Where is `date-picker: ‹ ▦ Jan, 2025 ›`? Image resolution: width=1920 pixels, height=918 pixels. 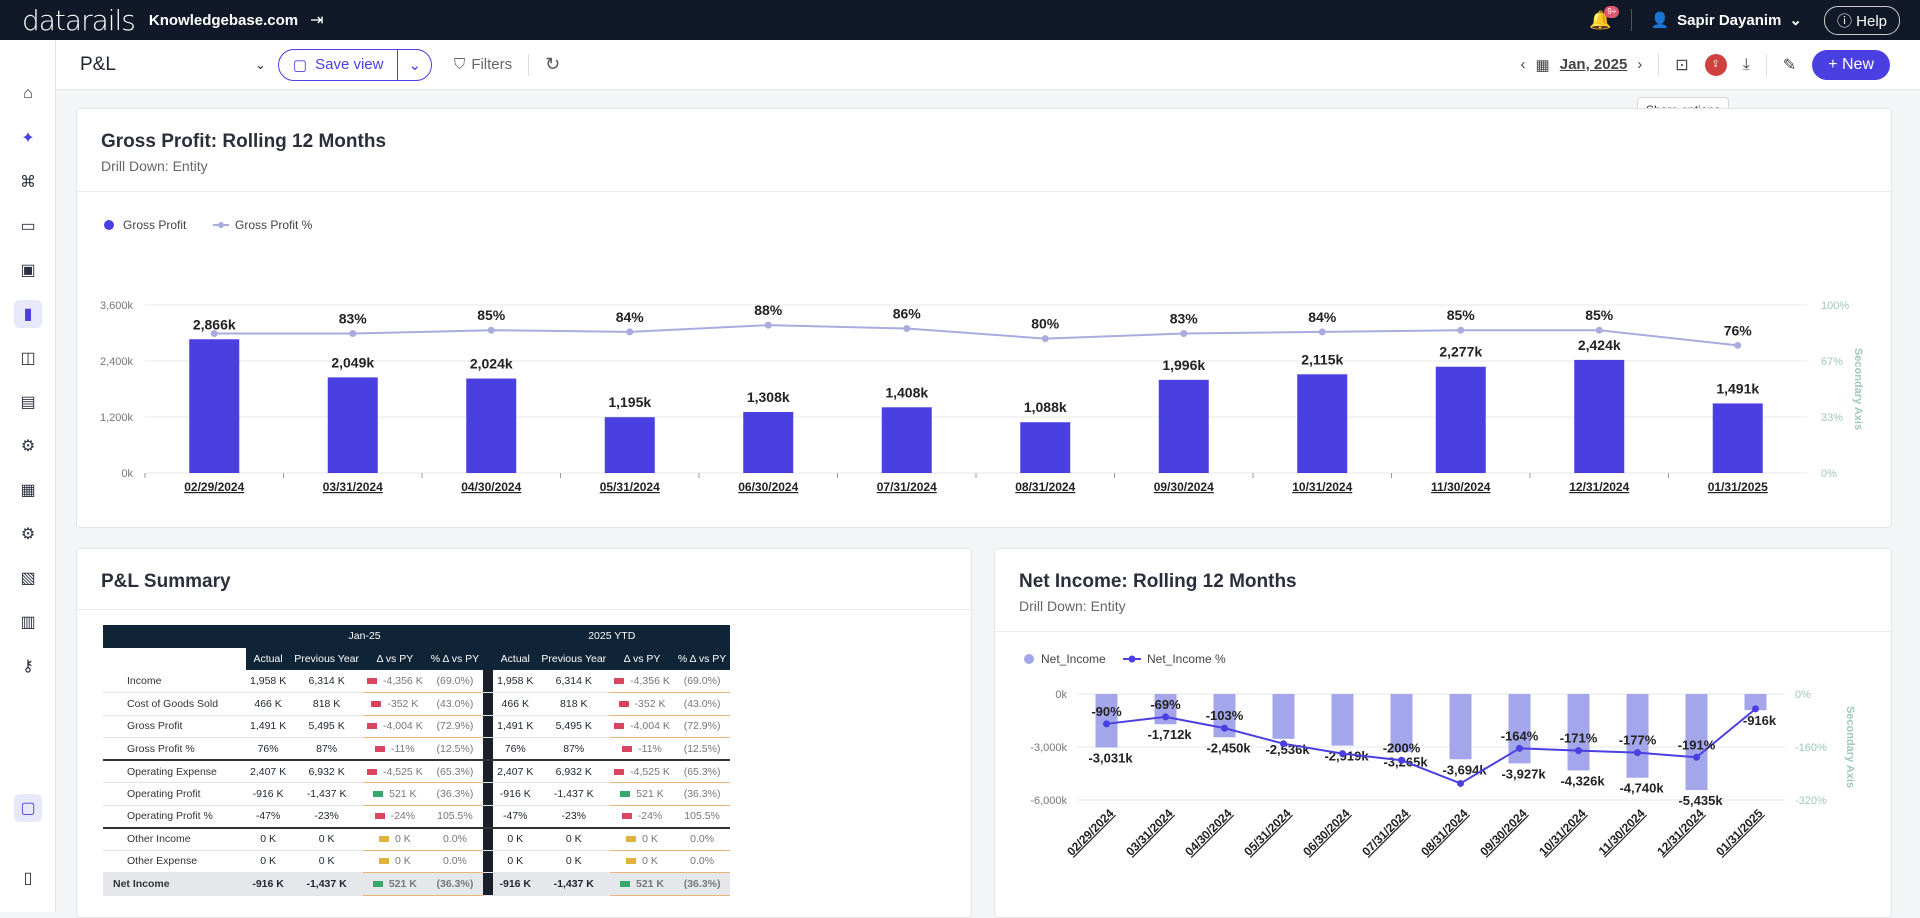
date-picker: ‹ ▦ Jan, 2025 › is located at coordinates (1582, 65).